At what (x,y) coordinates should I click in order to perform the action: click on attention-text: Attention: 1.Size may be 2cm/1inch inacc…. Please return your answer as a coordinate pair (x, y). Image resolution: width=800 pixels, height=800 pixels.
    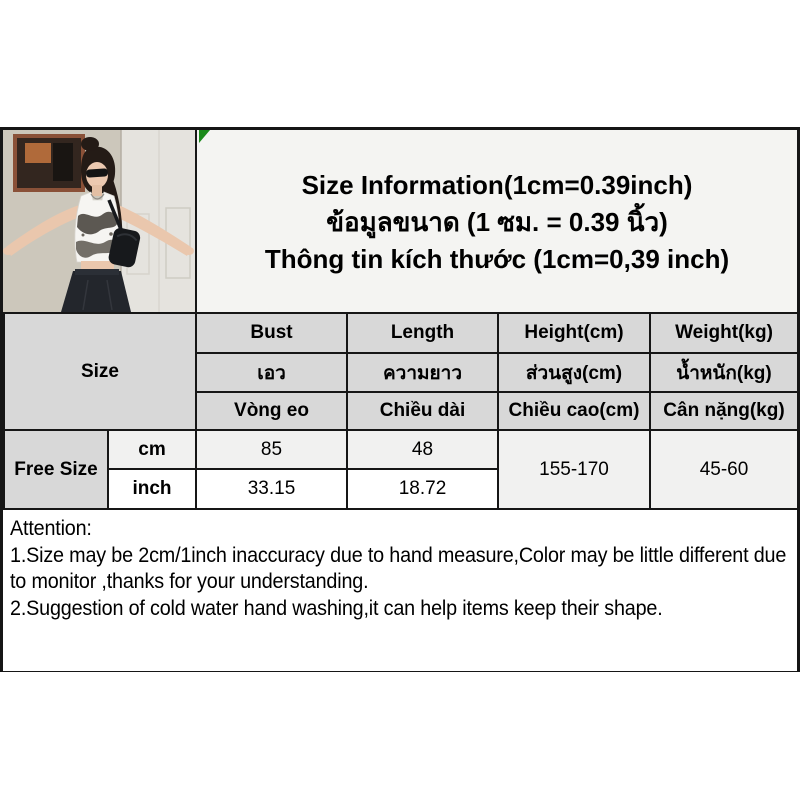
    Looking at the image, I should click on (403, 568).